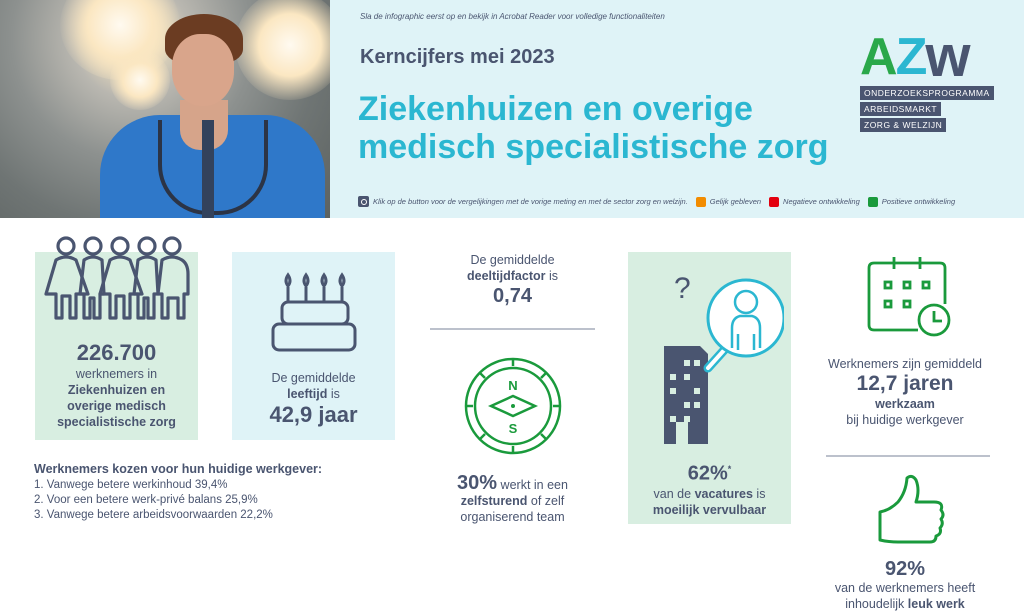 The width and height of the screenshot is (1024, 614). I want to click on doctor-photo, so click(165, 109).